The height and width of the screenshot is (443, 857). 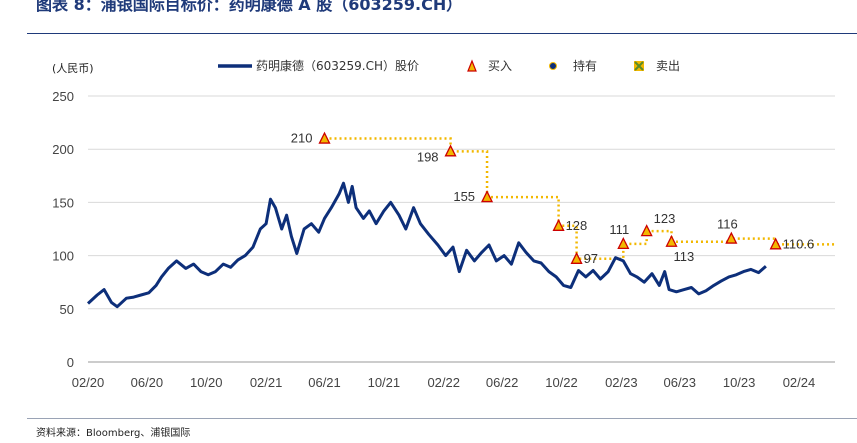 What do you see at coordinates (63, 202) in the screenshot?
I see `y-tick-label: 150` at bounding box center [63, 202].